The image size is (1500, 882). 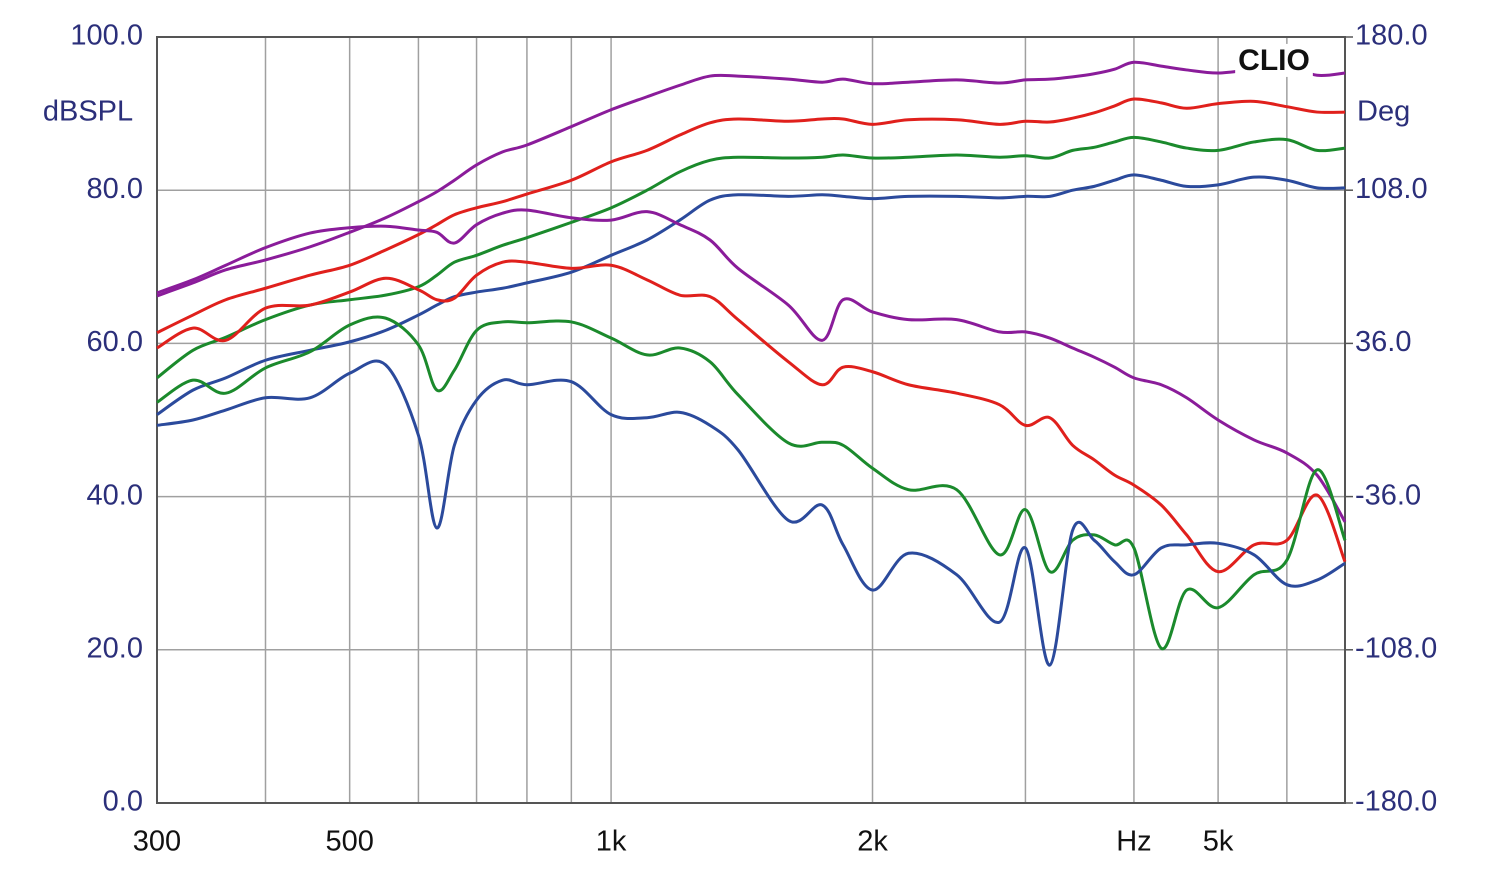 I want to click on x-tick-label: Hz, so click(x=1133, y=842).